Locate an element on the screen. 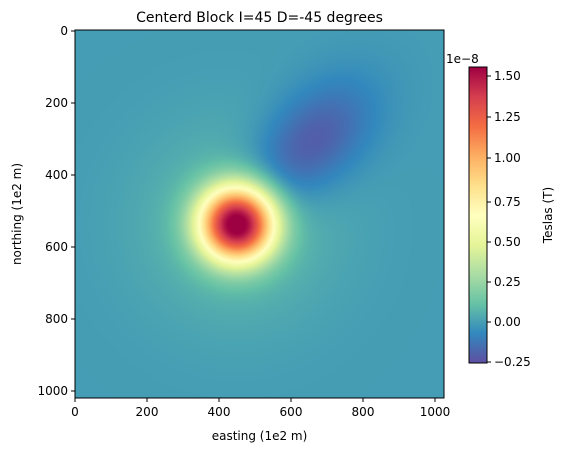  colorbar-tick: 0.00 is located at coordinates (504, 322).